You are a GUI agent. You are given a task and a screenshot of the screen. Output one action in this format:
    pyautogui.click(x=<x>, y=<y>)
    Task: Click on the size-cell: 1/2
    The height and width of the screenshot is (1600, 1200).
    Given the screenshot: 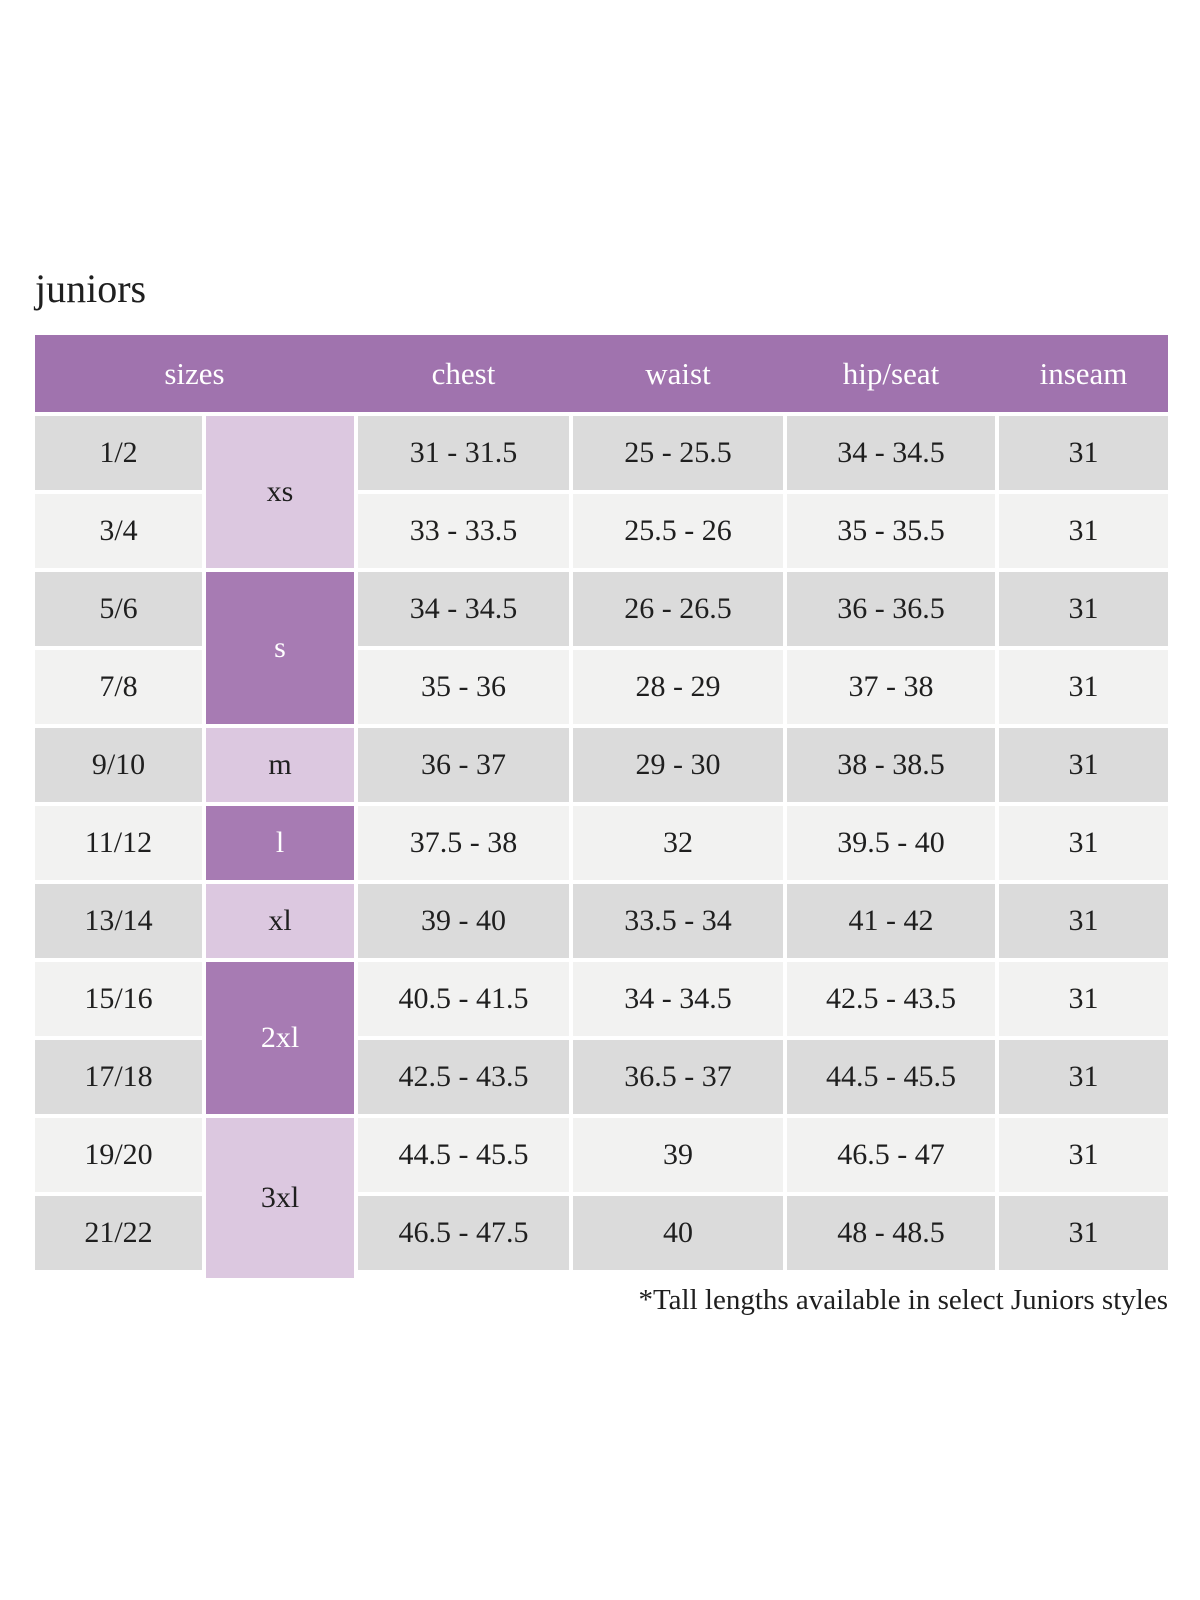 What is the action you would take?
    pyautogui.click(x=118, y=453)
    